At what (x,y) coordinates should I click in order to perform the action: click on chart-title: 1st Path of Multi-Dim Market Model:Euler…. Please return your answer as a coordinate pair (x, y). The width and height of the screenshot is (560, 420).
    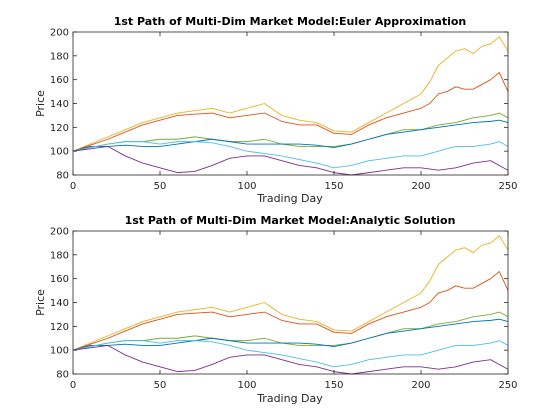
    Looking at the image, I should click on (290, 21).